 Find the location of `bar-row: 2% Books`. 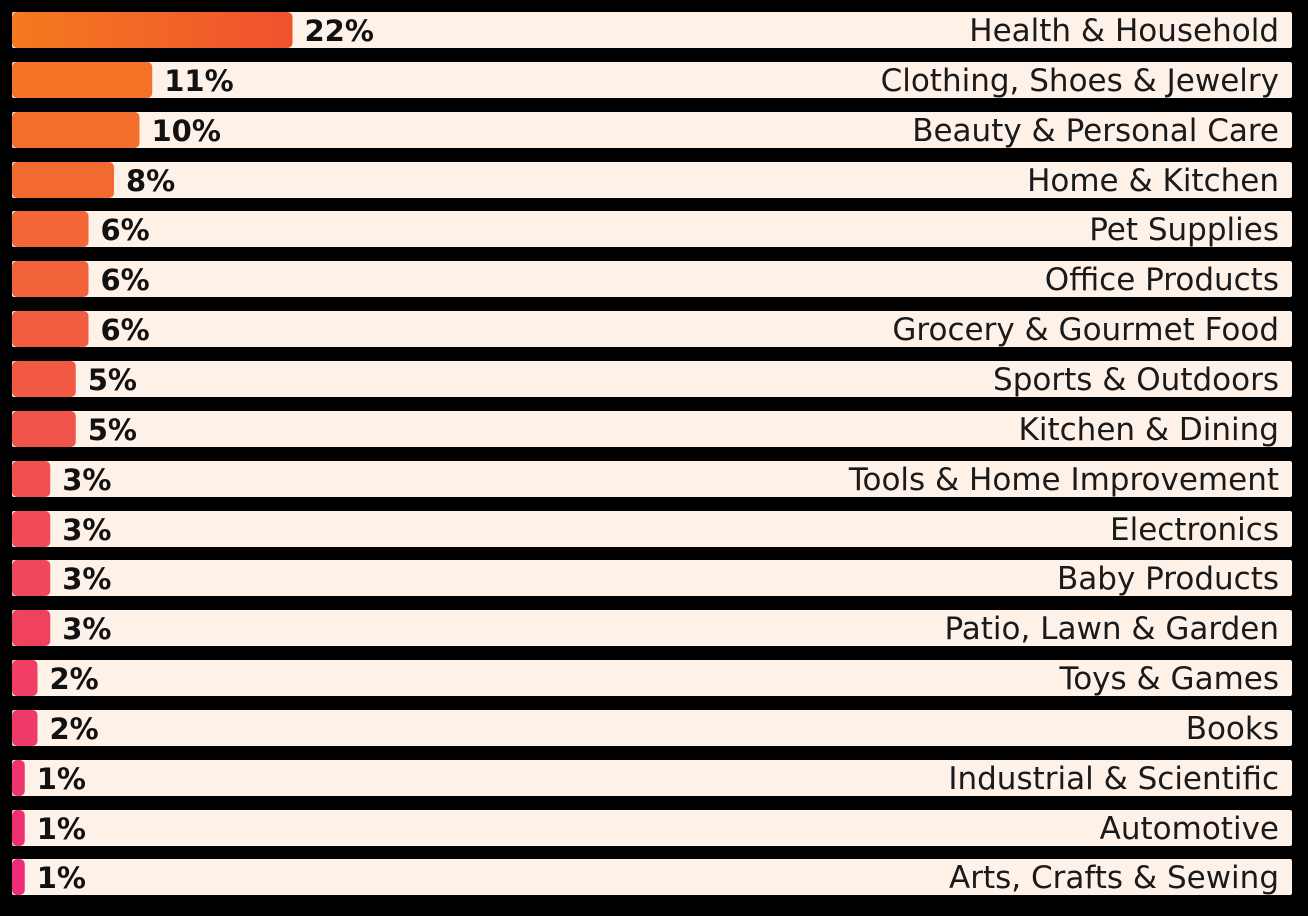

bar-row: 2% Books is located at coordinates (652, 728).